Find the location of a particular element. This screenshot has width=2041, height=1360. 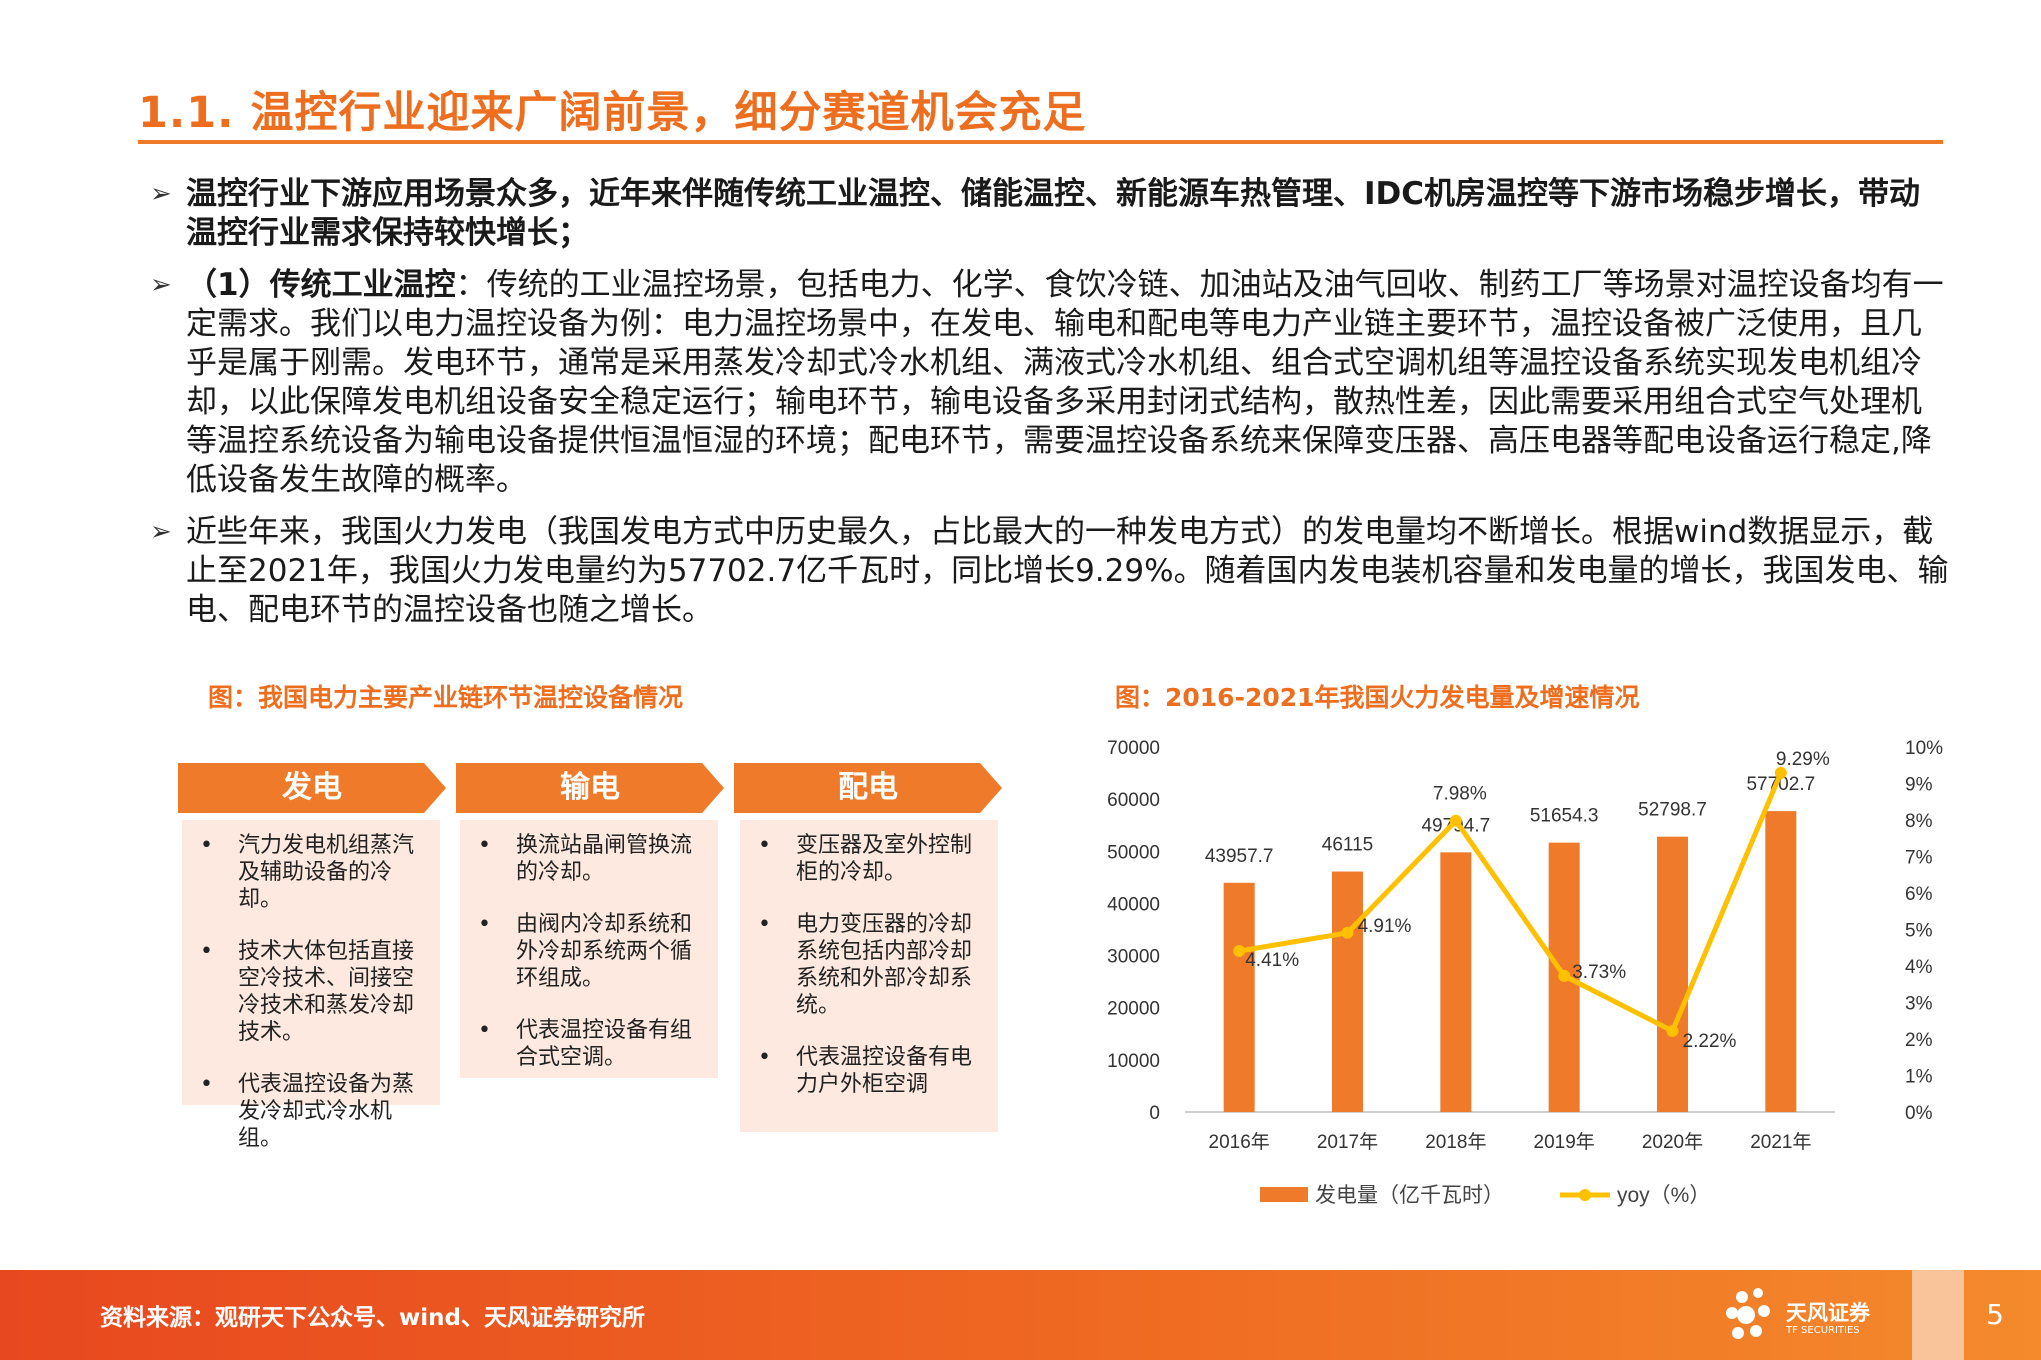

left-axis-tick-label: 0 is located at coordinates (1154, 1113).